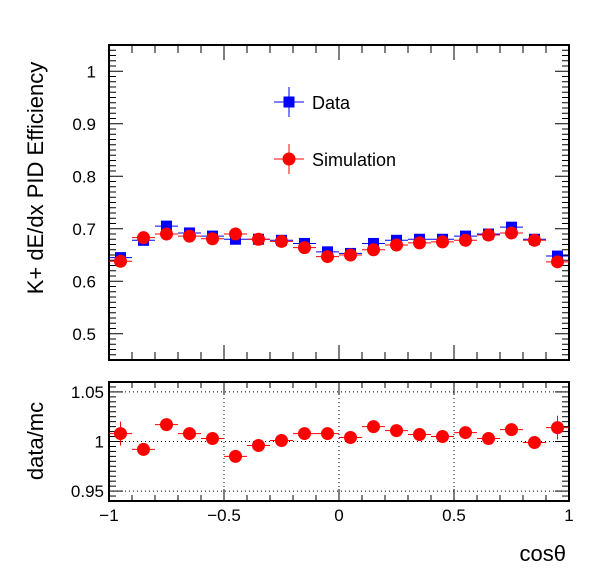 The image size is (596, 572). Describe the element at coordinates (87, 491) in the screenshot. I see `bottom-y-tick-label: 0.95` at that location.